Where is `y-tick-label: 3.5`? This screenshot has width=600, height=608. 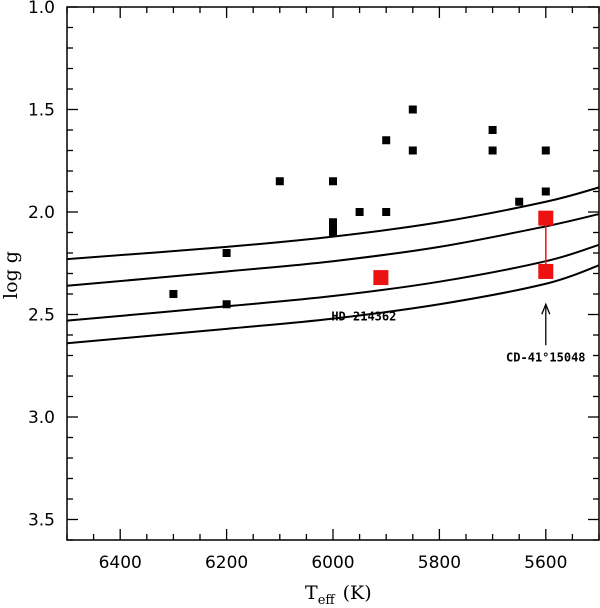 y-tick-label: 3.5 is located at coordinates (41, 521).